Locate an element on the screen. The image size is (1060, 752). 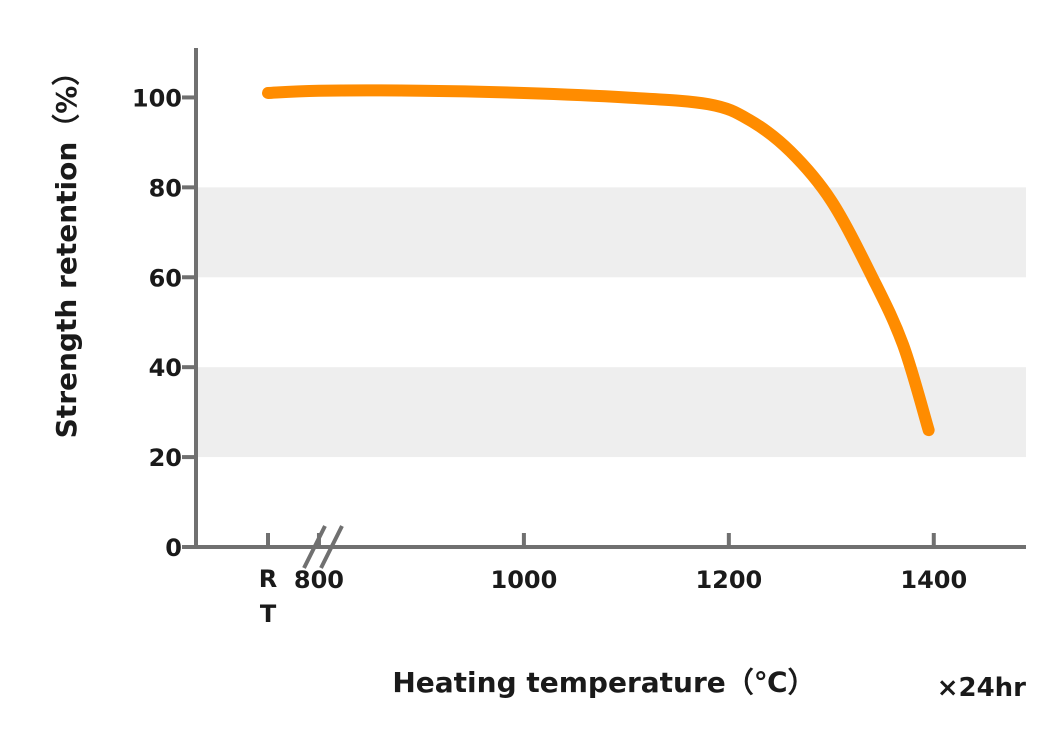
x-tick-label-800: 800 is located at coordinates (319, 580).